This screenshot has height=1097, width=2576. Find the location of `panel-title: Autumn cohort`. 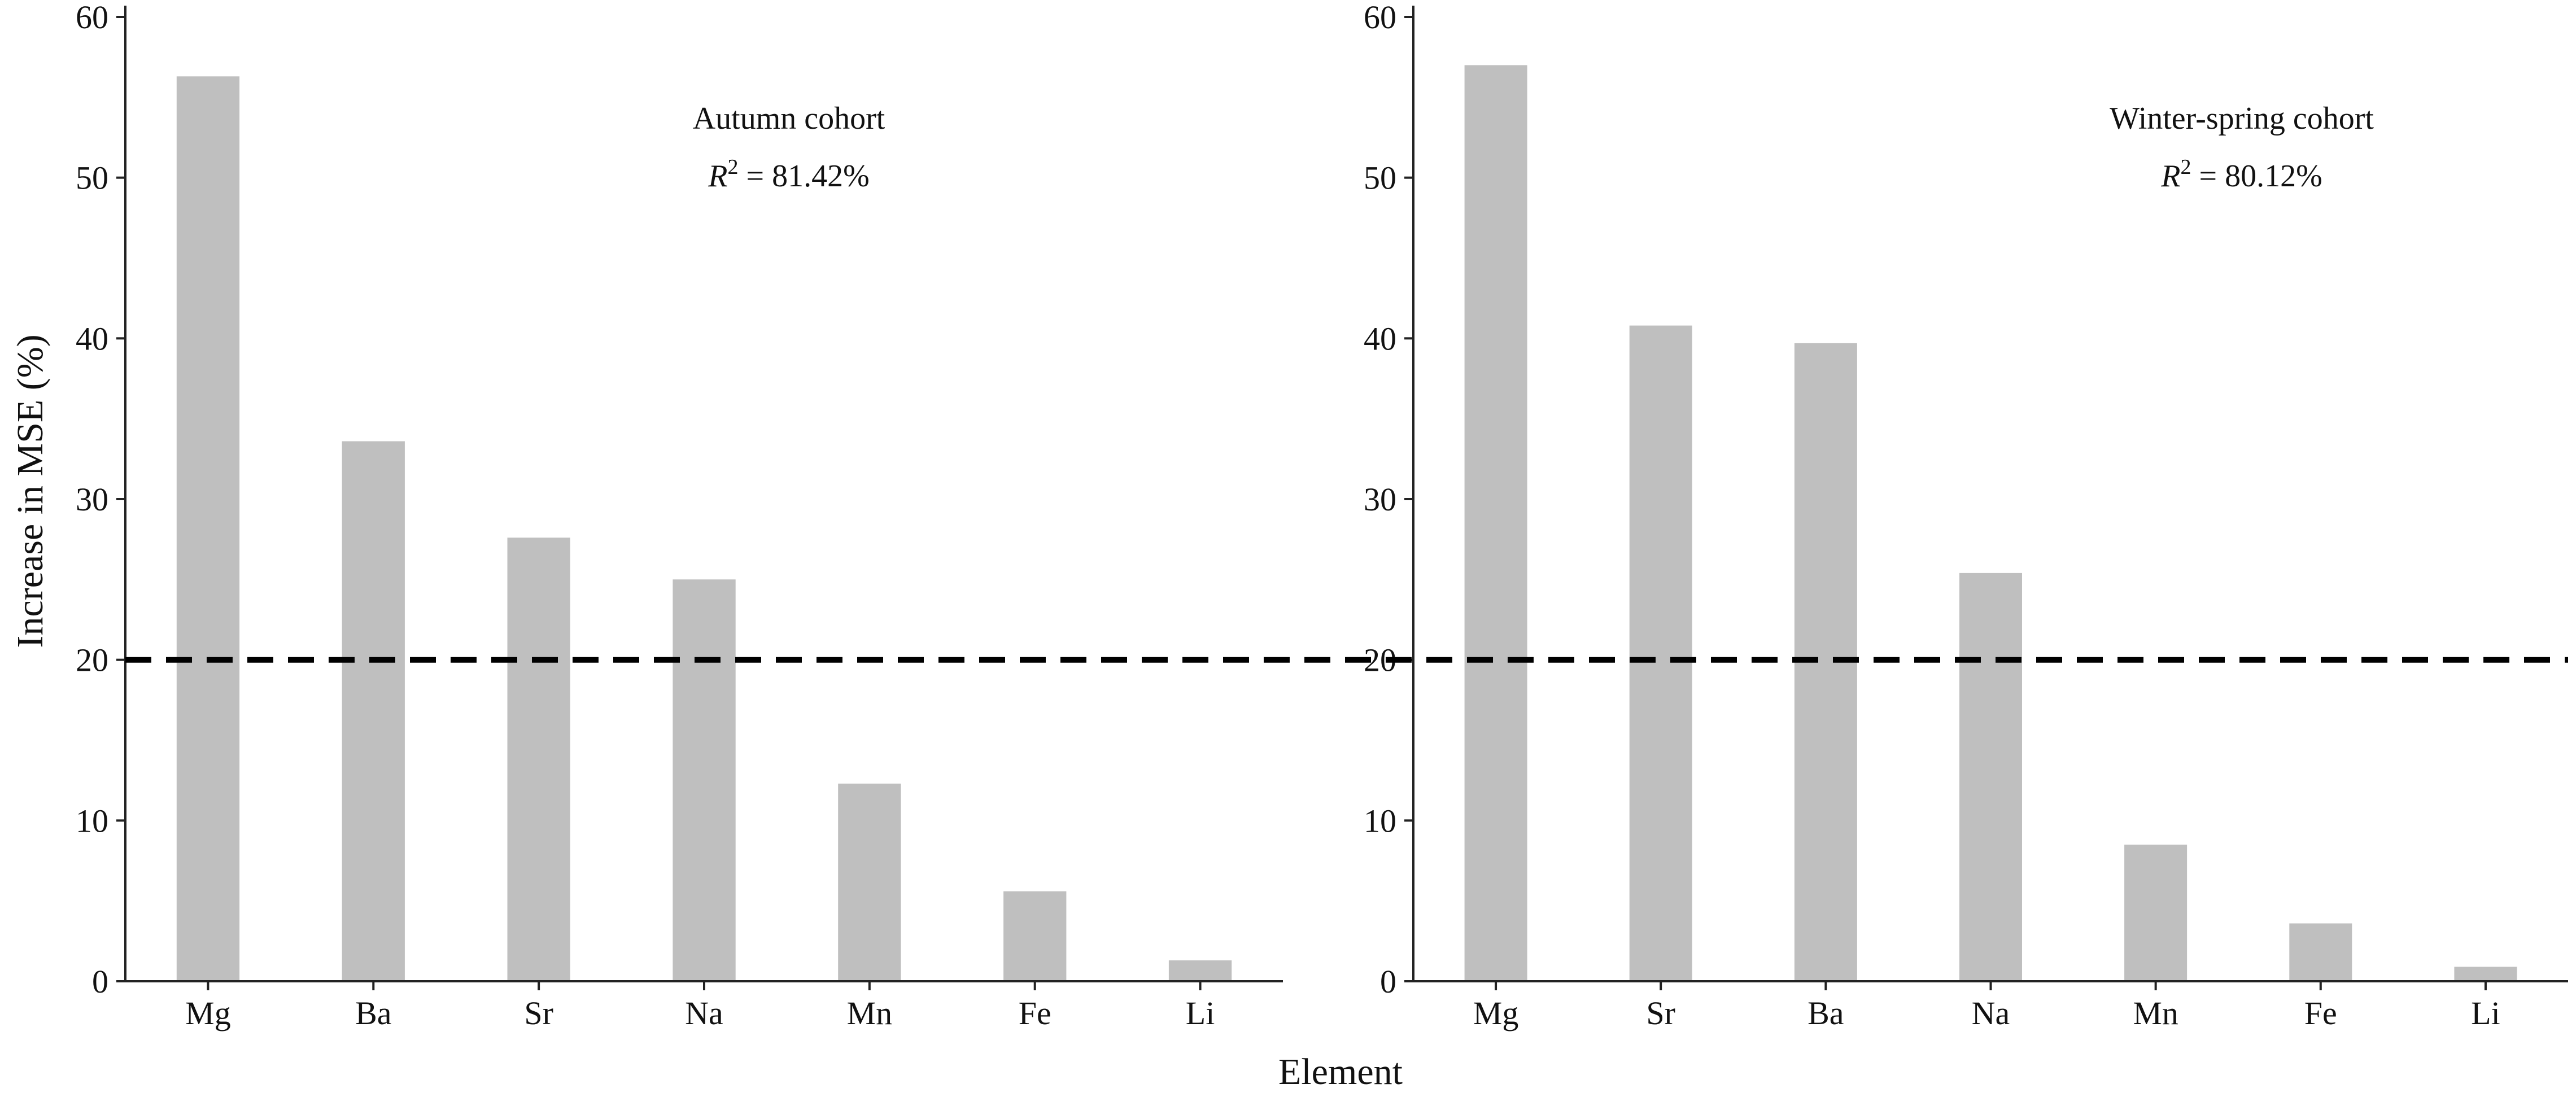

panel-title: Autumn cohort is located at coordinates (789, 118).